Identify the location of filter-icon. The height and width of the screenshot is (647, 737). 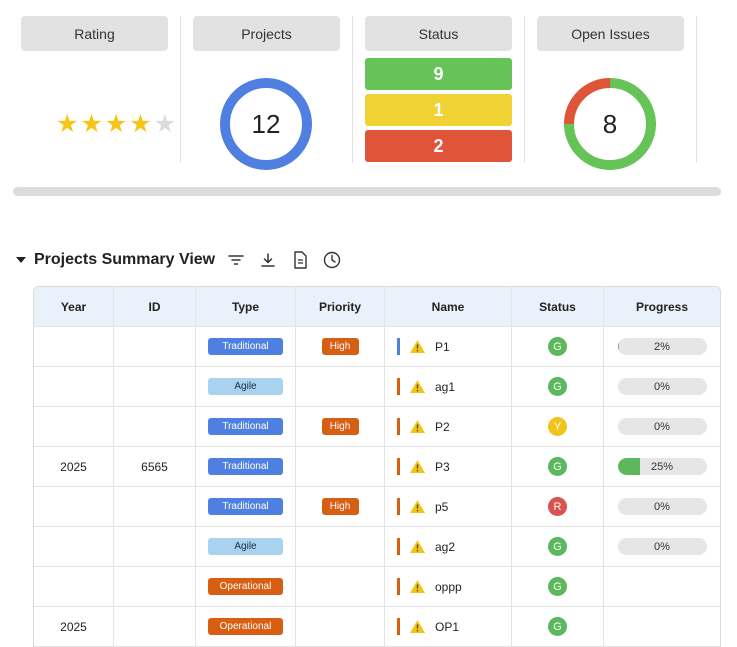
(236, 260).